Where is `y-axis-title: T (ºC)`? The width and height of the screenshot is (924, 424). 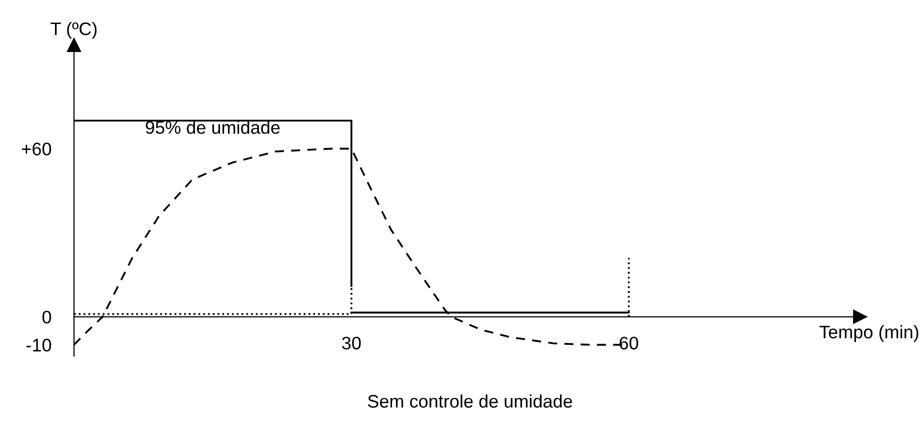
y-axis-title: T (ºC) is located at coordinates (73, 30).